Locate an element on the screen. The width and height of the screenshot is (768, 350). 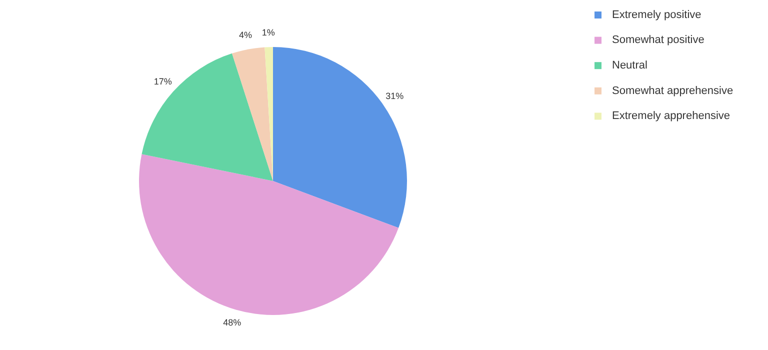
data-label: 4% is located at coordinates (245, 35).